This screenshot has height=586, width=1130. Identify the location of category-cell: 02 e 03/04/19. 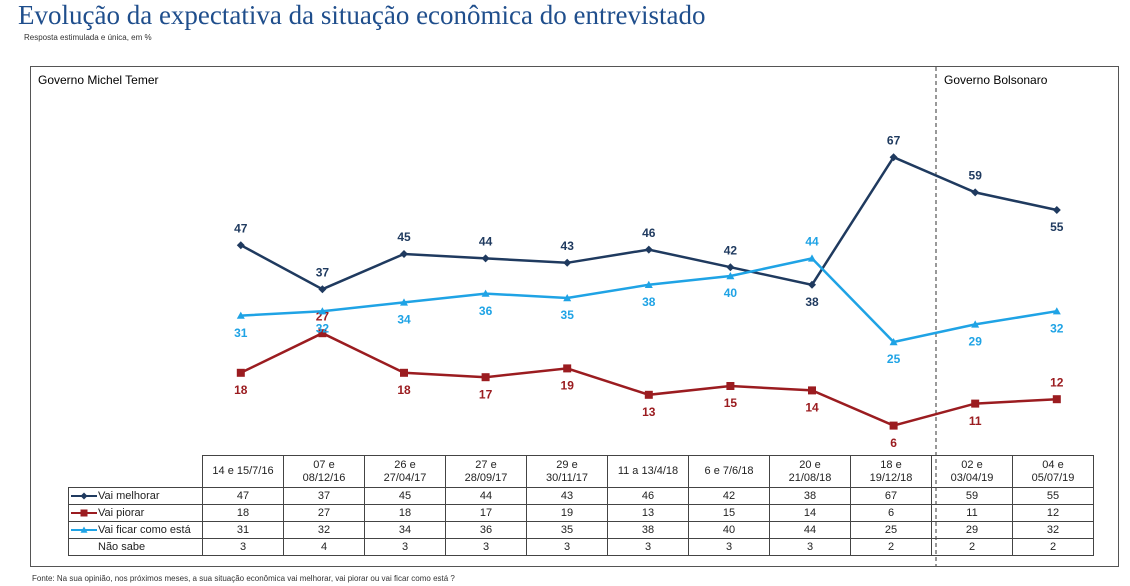
(972, 471).